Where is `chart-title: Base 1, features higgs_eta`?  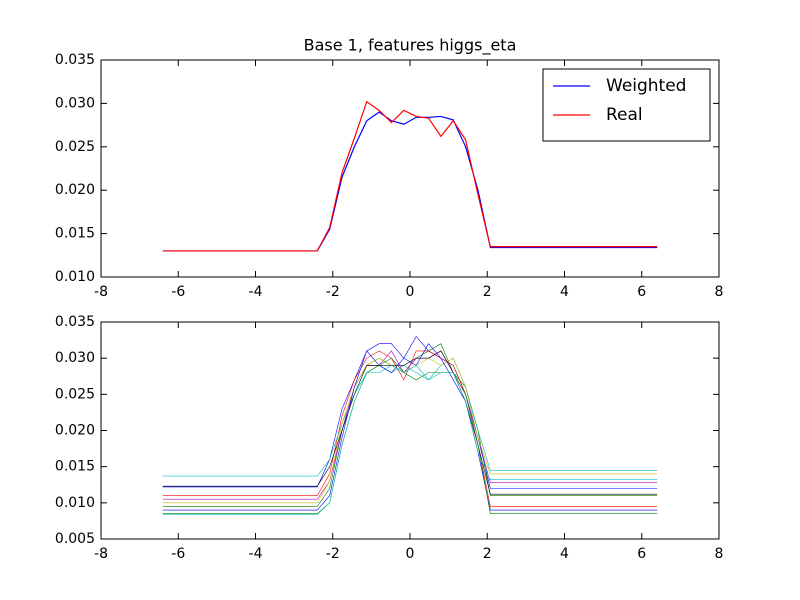 chart-title: Base 1, features higgs_eta is located at coordinates (410, 46).